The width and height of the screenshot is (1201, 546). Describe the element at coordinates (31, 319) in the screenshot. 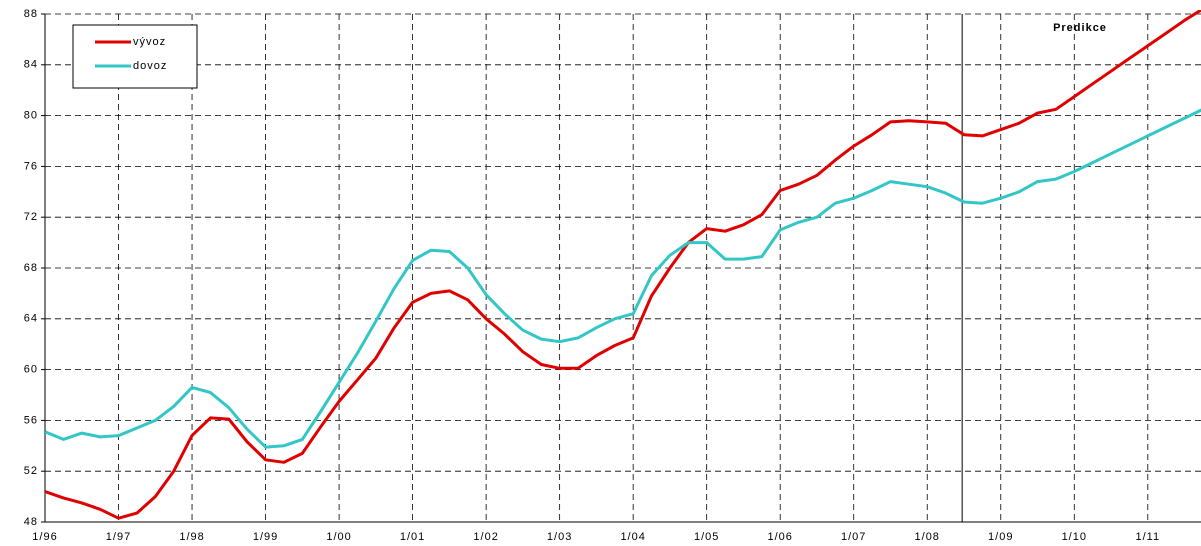

I see `y-tick-label: 64` at that location.